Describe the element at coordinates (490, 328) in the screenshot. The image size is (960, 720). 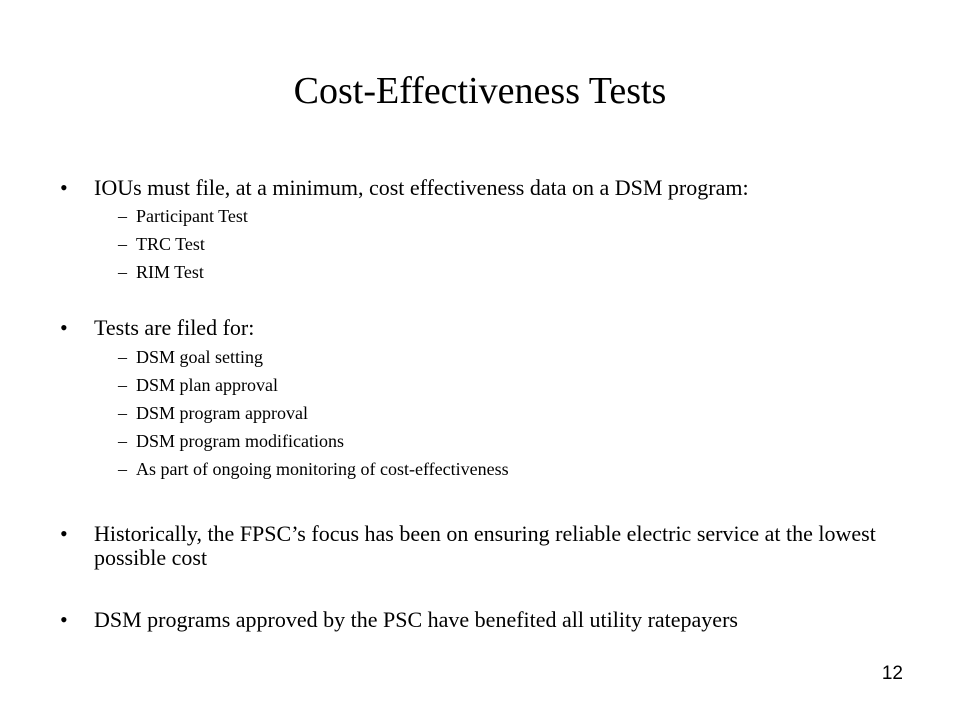
I see `bullet-item: • Tests are filed for:` at that location.